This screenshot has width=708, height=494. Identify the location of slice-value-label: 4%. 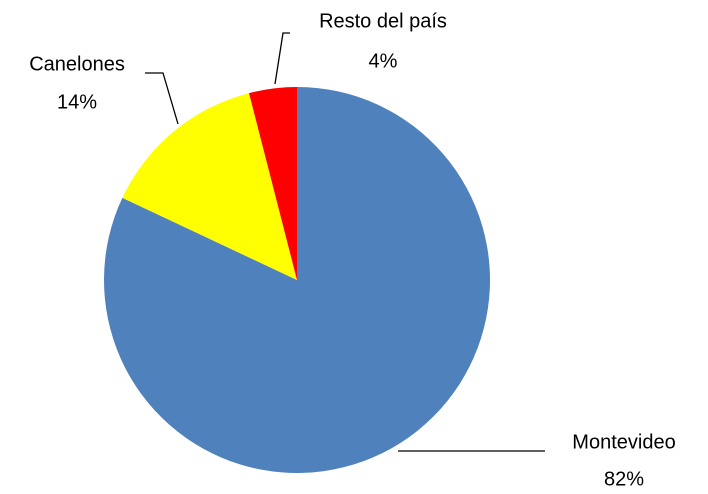
(383, 61).